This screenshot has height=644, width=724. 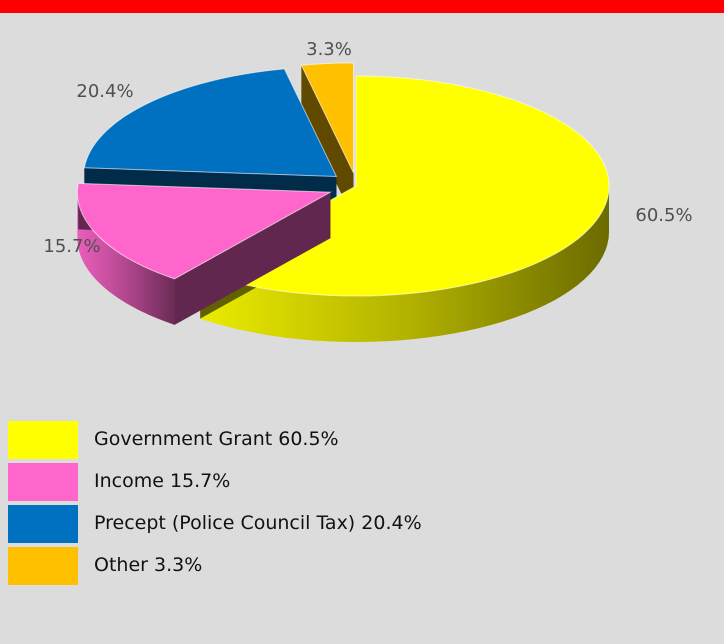 What do you see at coordinates (216, 439) in the screenshot?
I see `legend-label: Government Grant 60.5%` at bounding box center [216, 439].